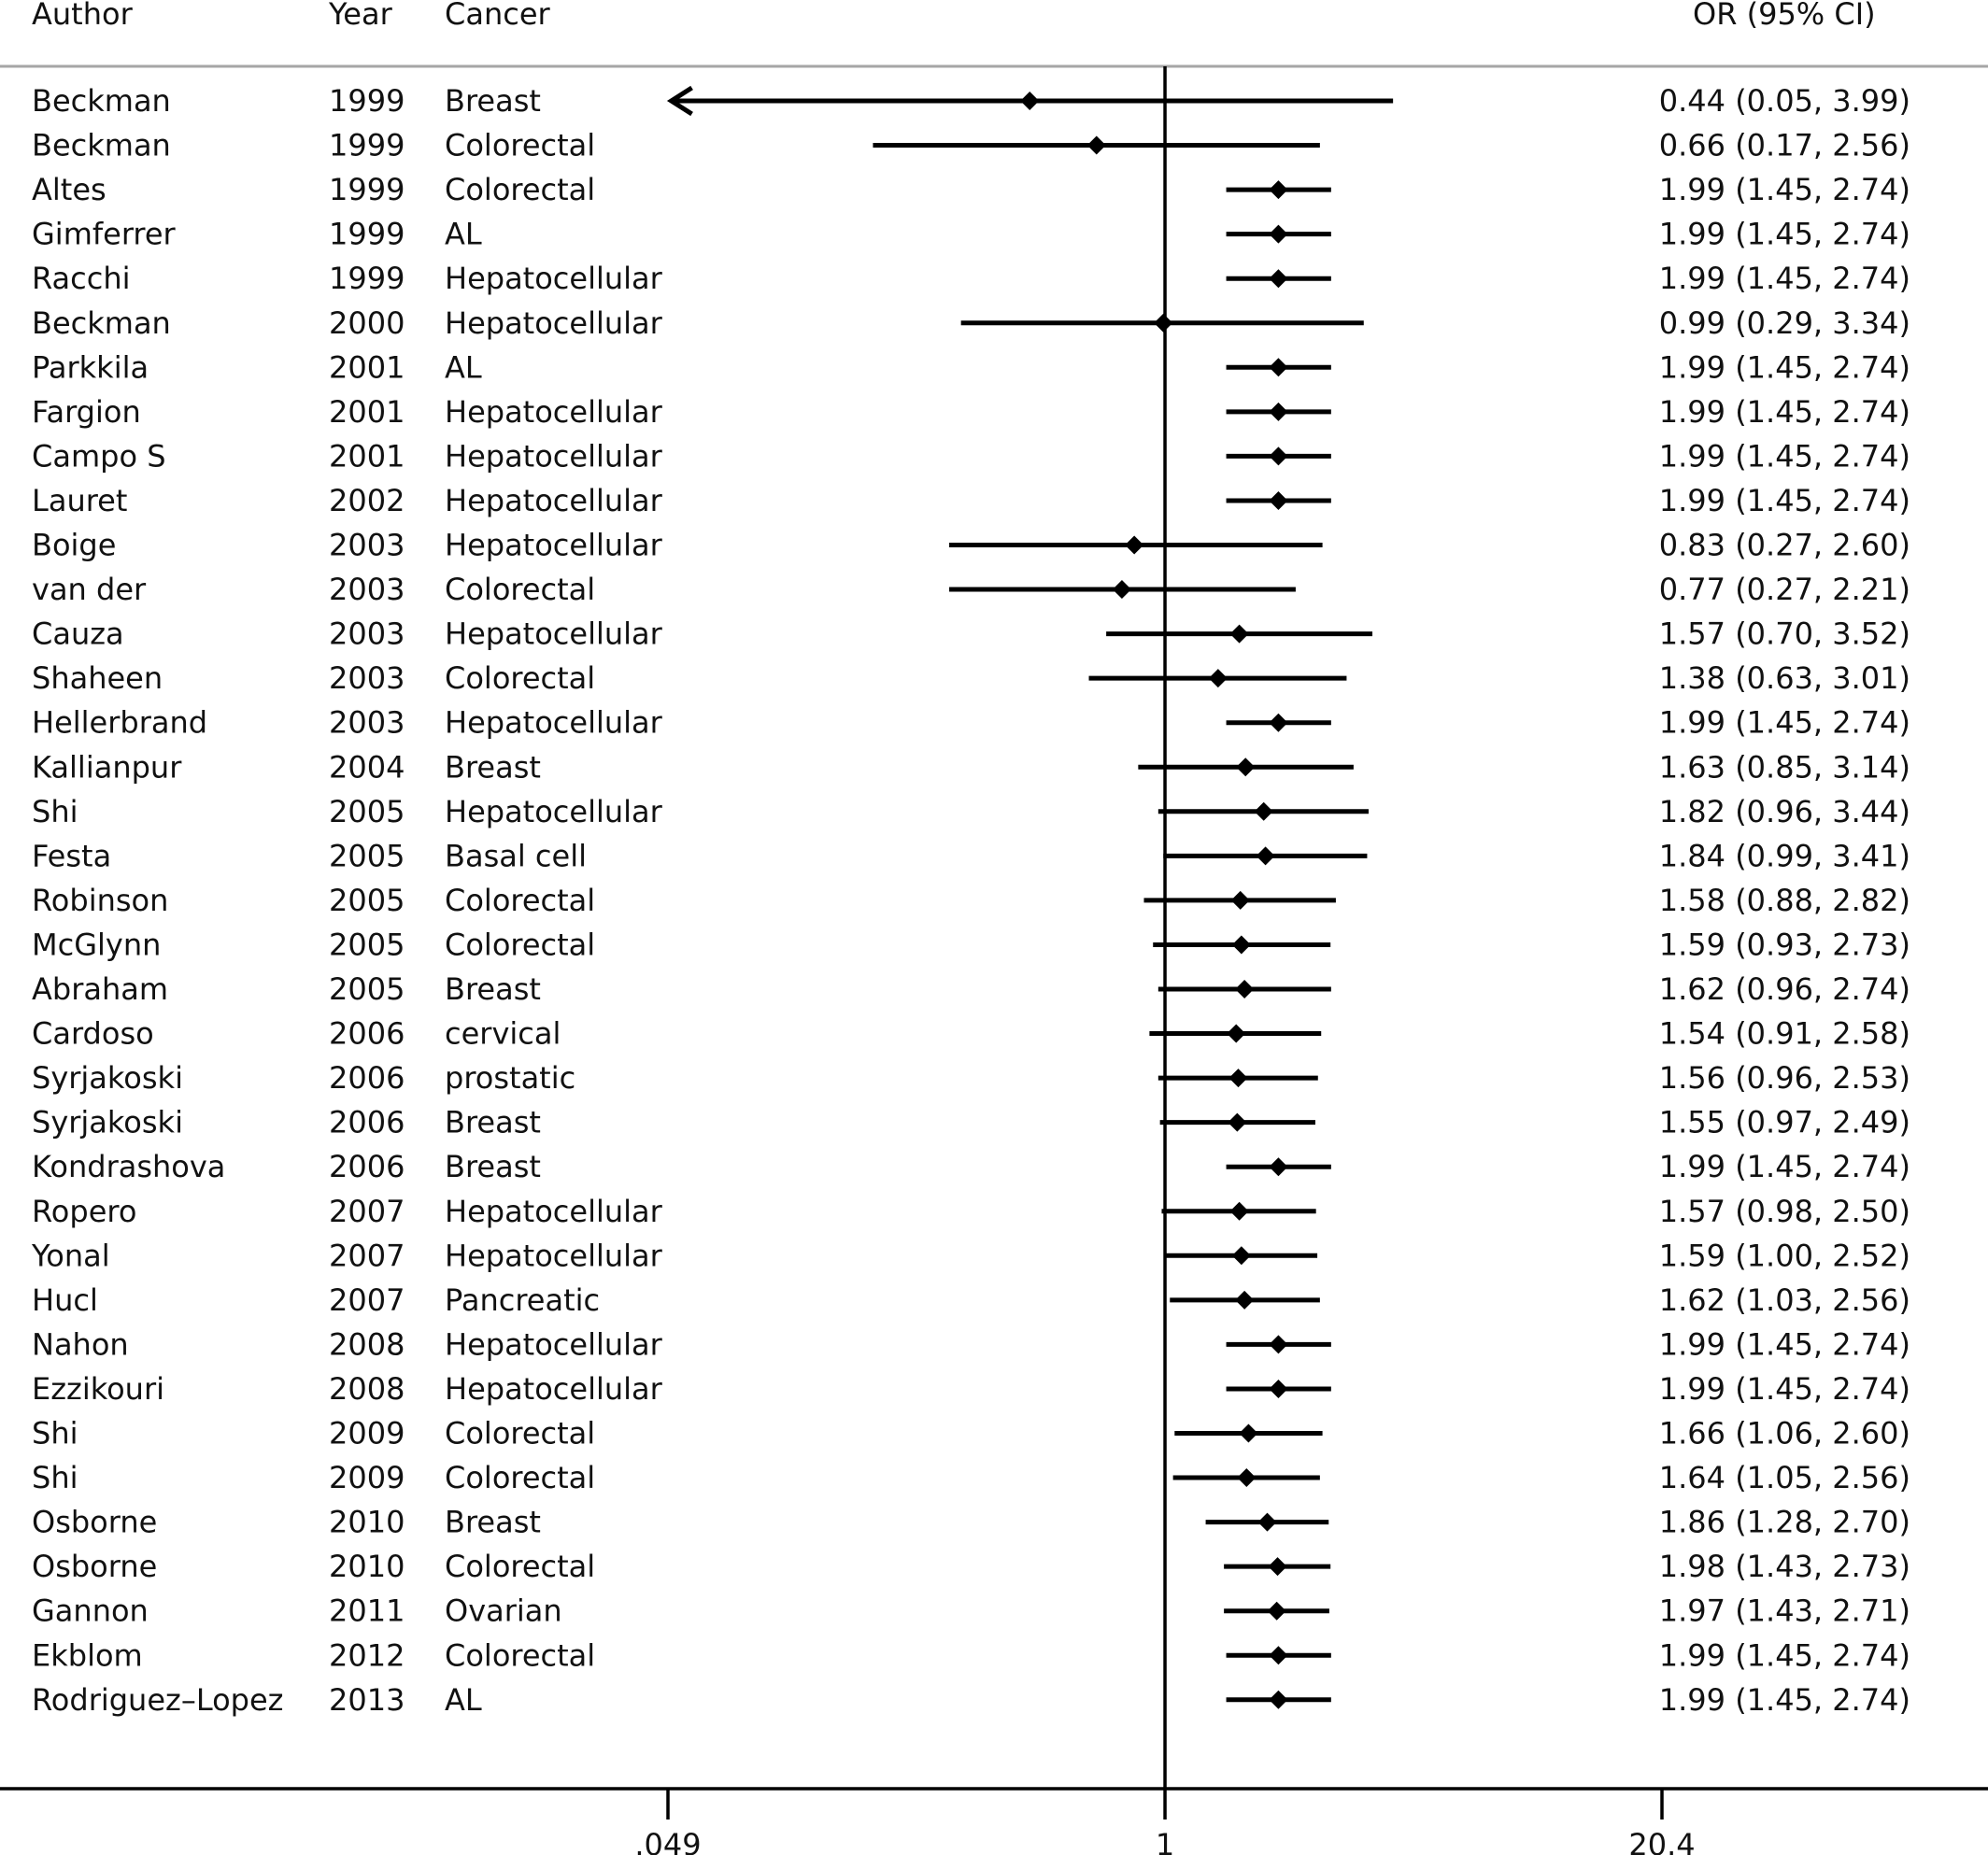 Image resolution: width=1988 pixels, height=1855 pixels. Describe the element at coordinates (1784, 944) in the screenshot. I see `or-ci-label: 1.59 (0.93, 2.73)` at that location.